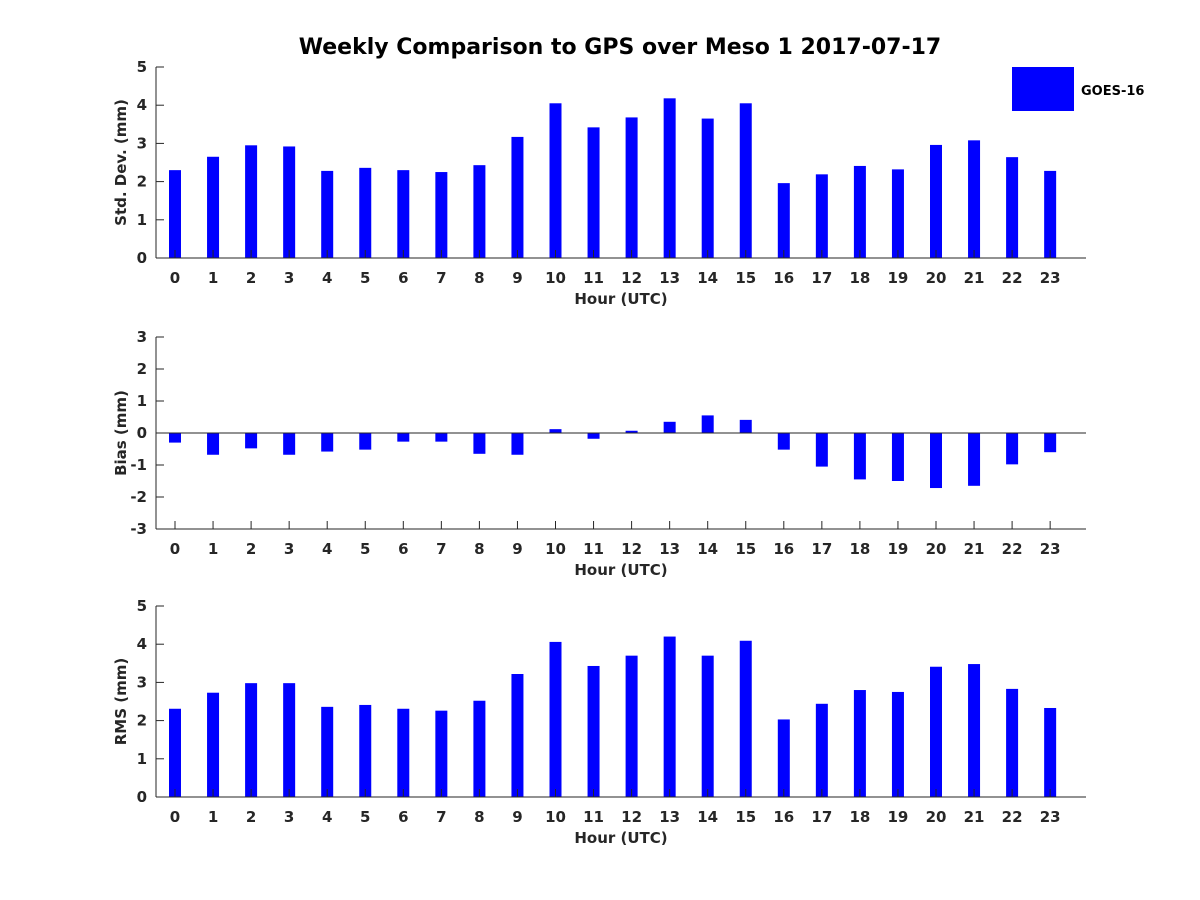 Image resolution: width=1200 pixels, height=900 pixels. I want to click on y-axis-label: Std. Dev. (mm), so click(121, 162).